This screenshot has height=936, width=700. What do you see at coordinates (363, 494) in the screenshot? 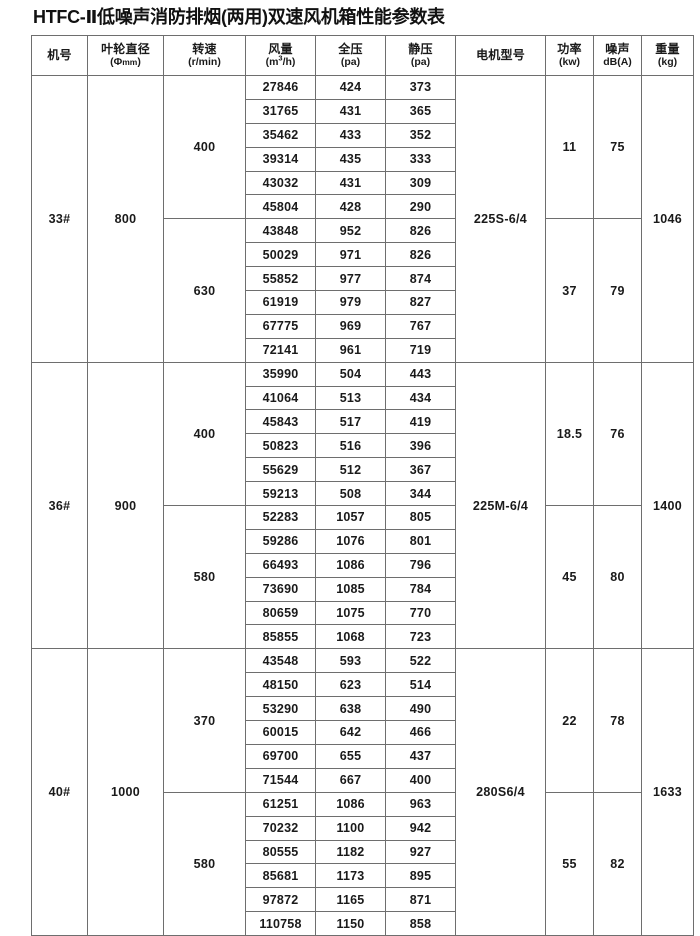
I see `table-row: 59213 508 344` at bounding box center [363, 494].